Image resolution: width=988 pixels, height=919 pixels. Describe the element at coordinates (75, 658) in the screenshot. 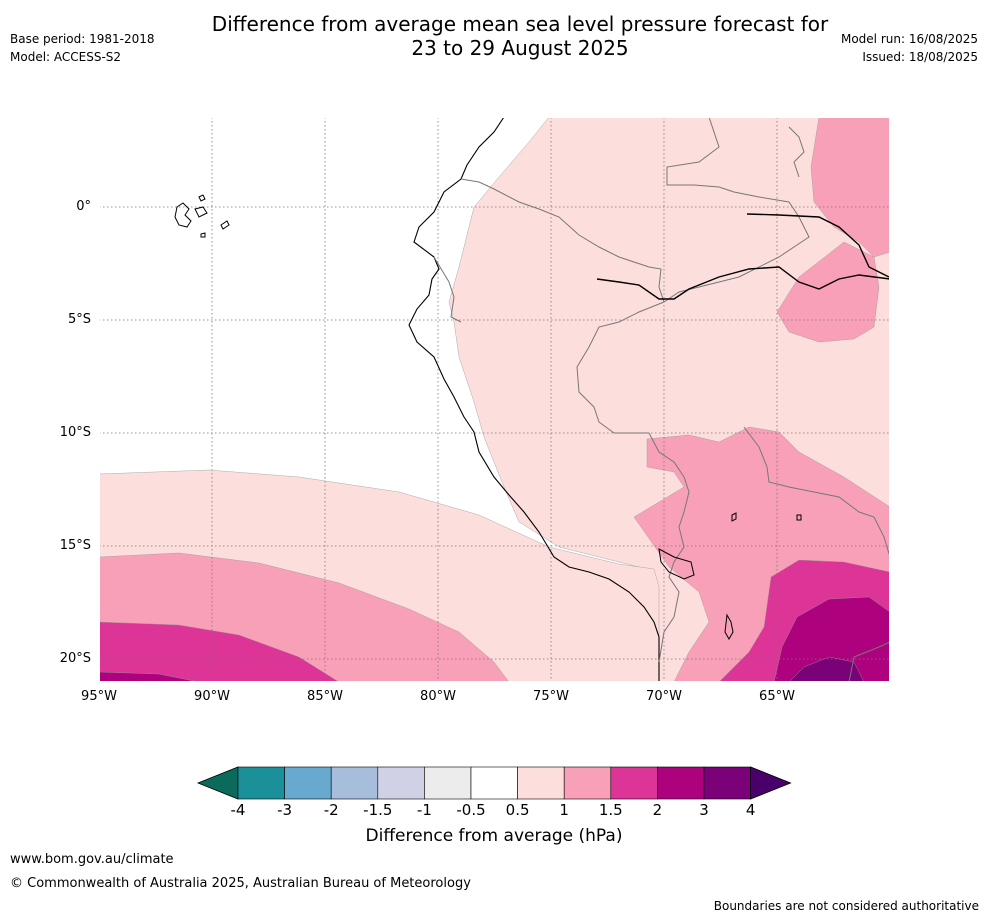

I see `lat-label-20s: 20°S` at that location.